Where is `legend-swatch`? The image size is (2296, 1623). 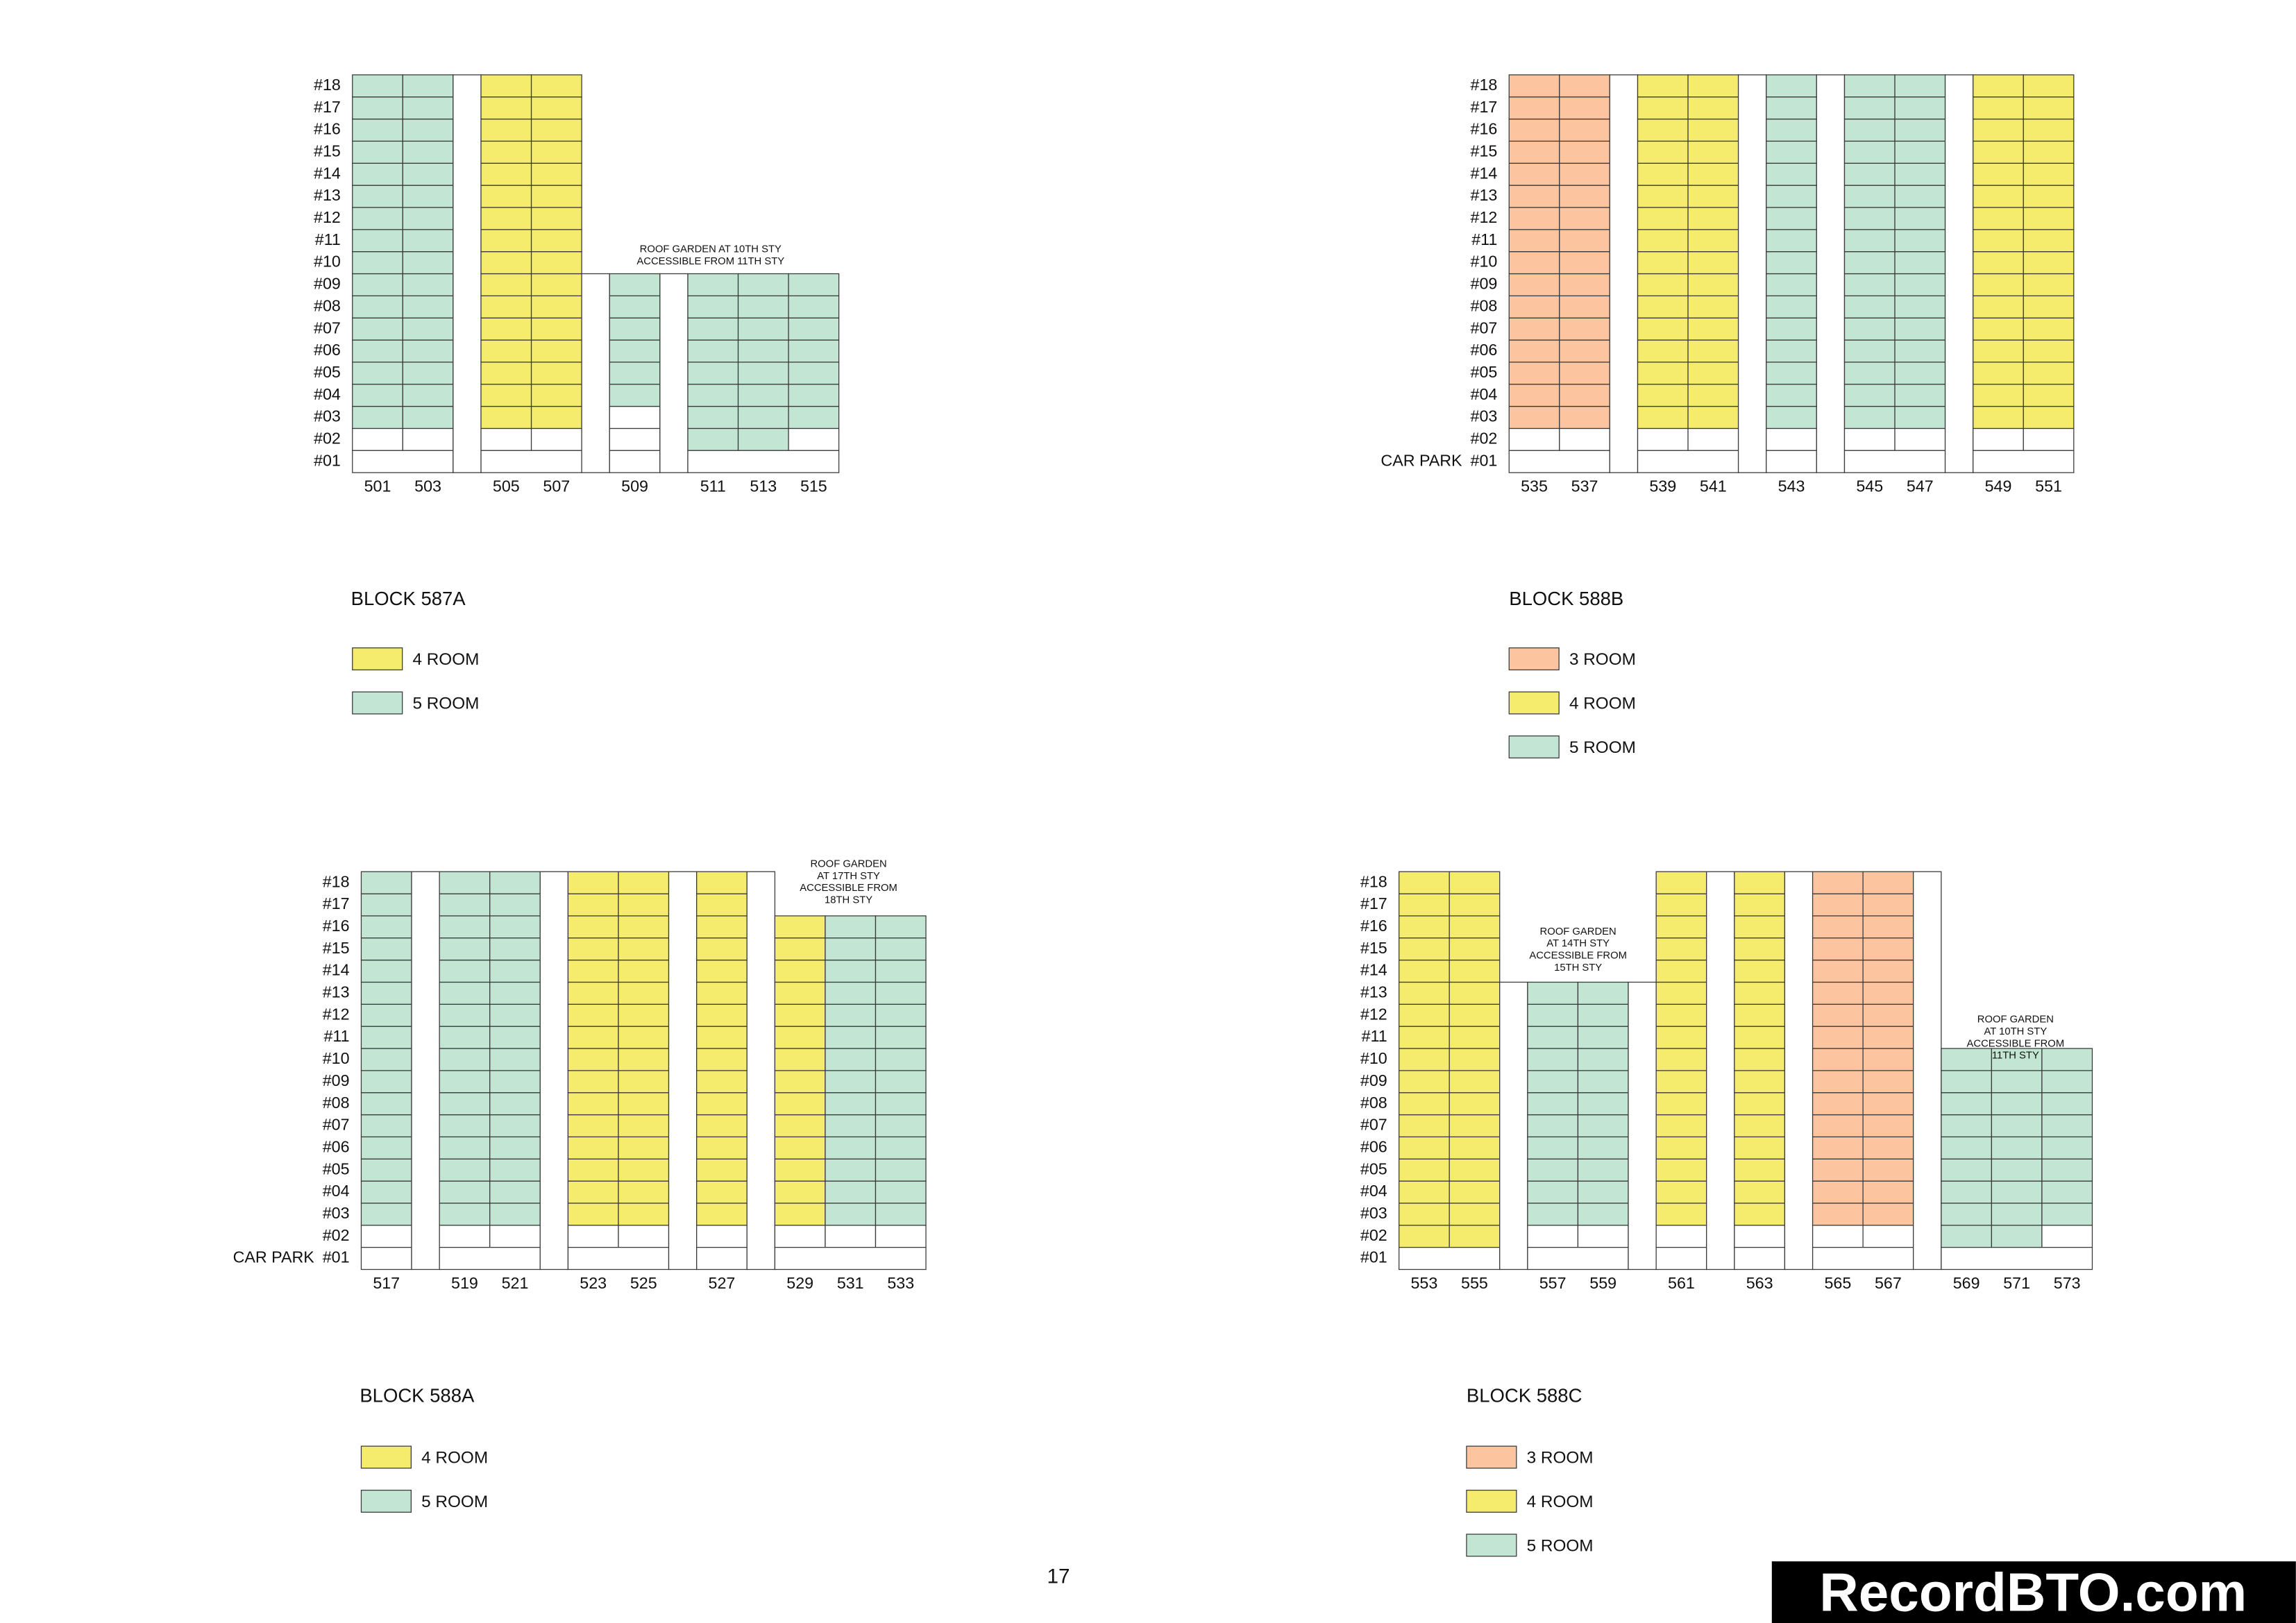
legend-swatch is located at coordinates (386, 1457).